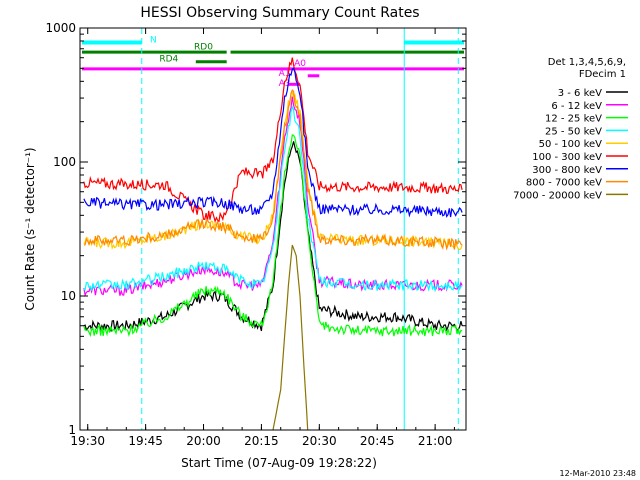  Describe the element at coordinates (153, 40) in the screenshot. I see `annotation-label-n: N` at that location.